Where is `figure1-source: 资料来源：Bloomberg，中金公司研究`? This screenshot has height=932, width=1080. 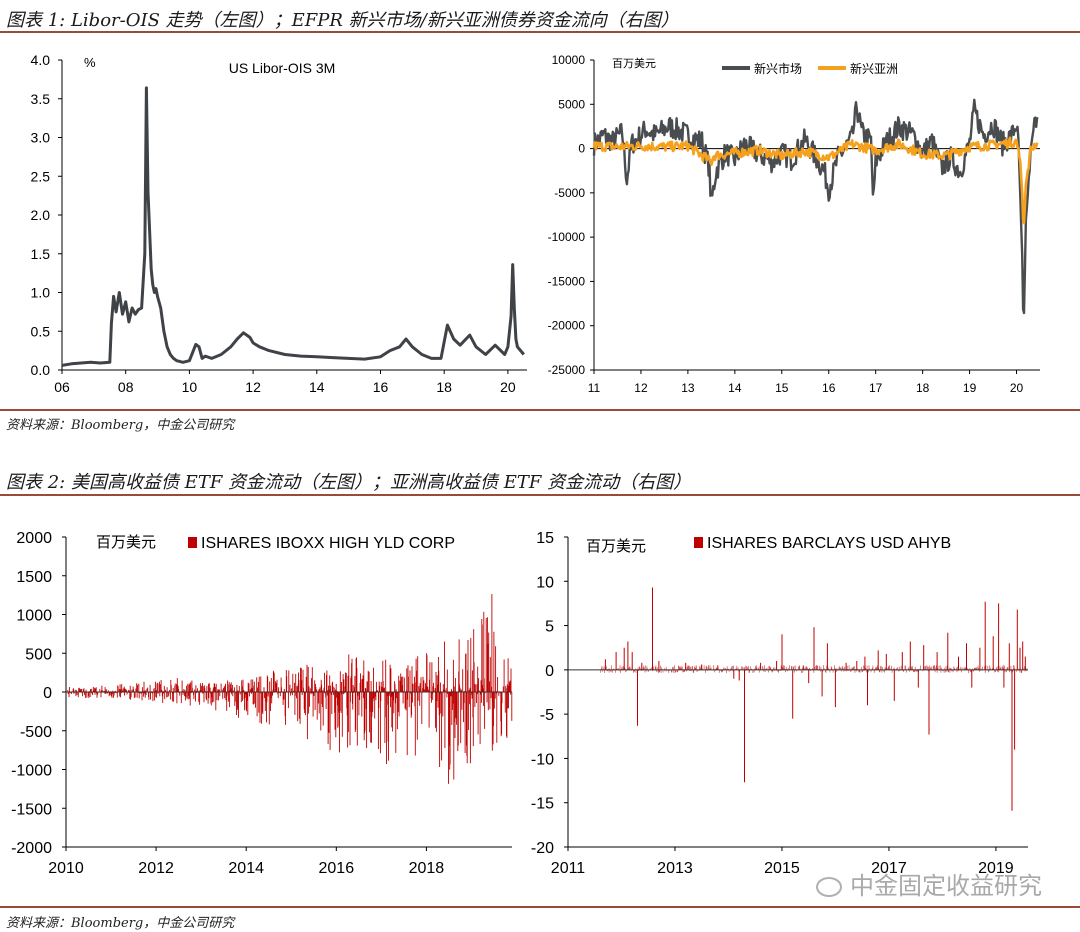
figure1-source: 资料来源：Bloomberg，中金公司研究 is located at coordinates (120, 425).